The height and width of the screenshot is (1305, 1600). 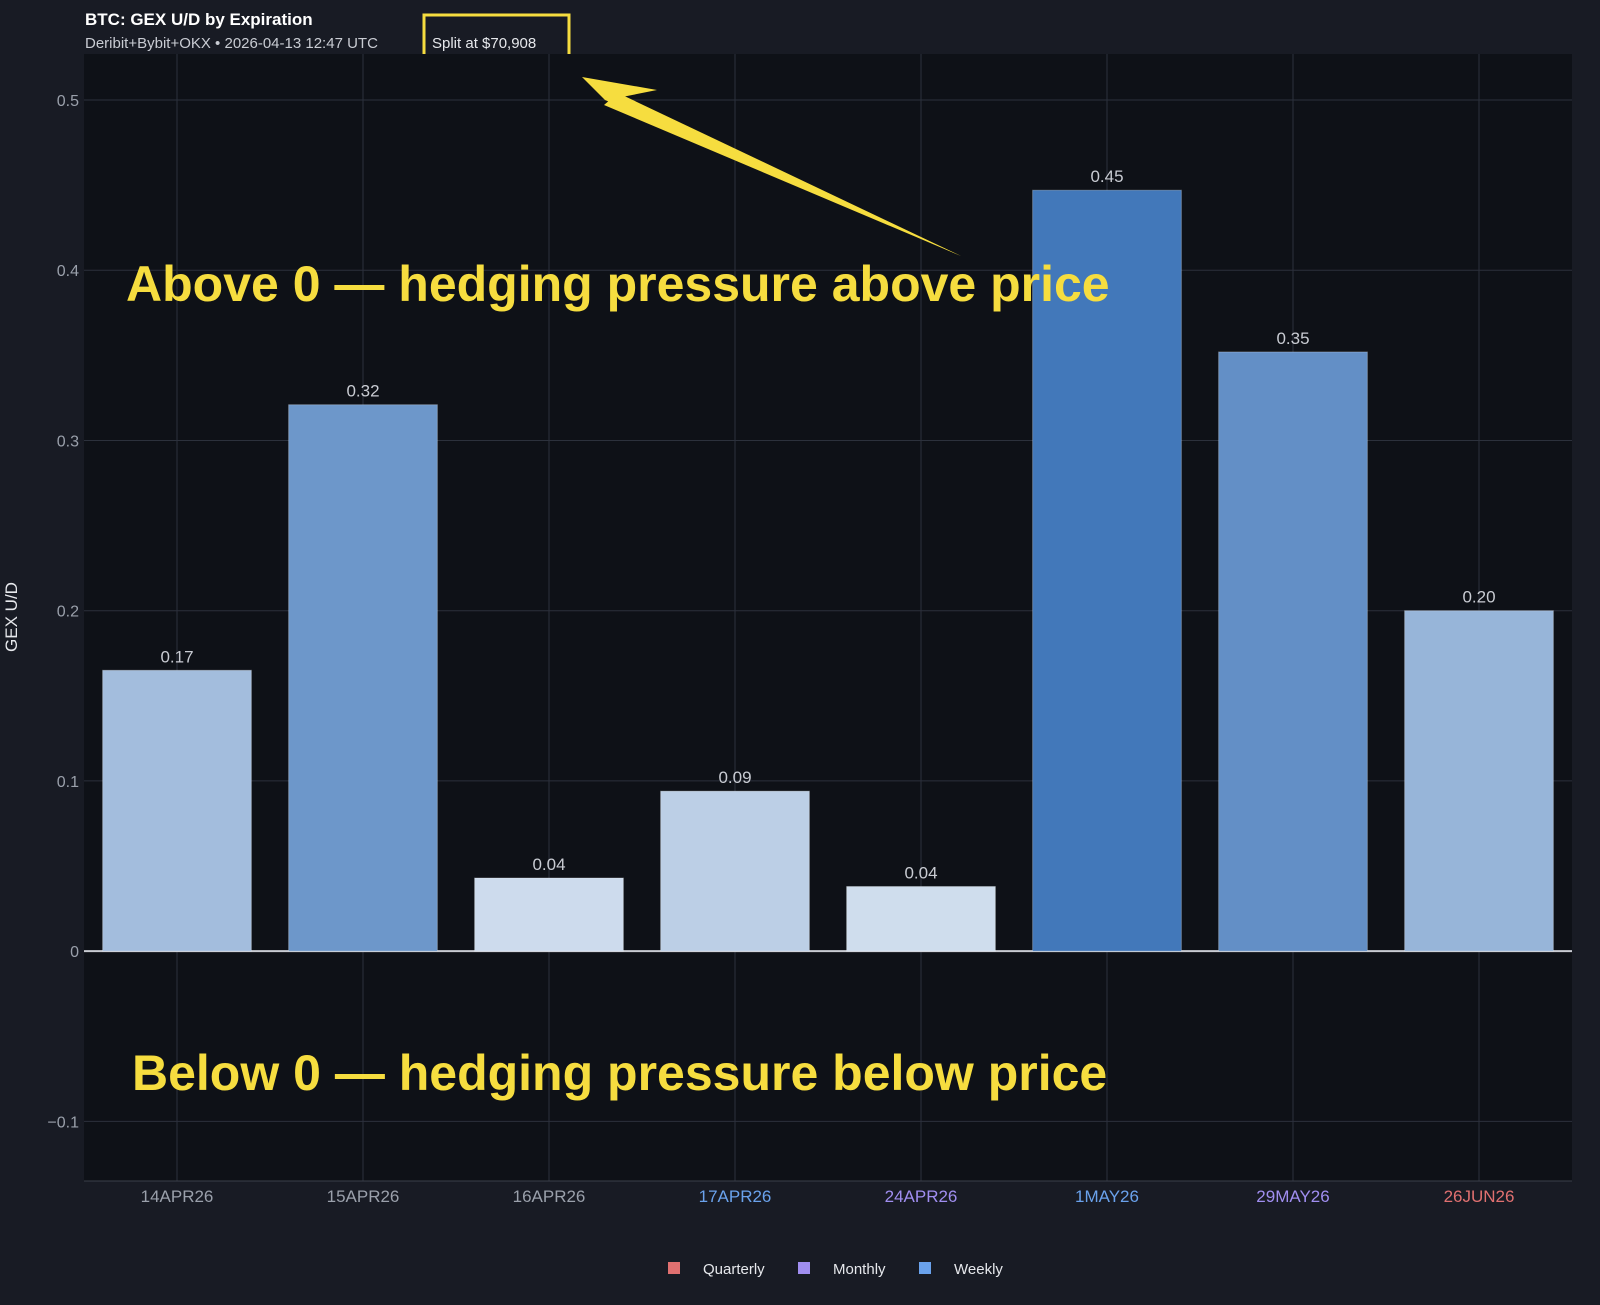 What do you see at coordinates (734, 1269) in the screenshot?
I see `legend-label-quarterly: Quarterly` at bounding box center [734, 1269].